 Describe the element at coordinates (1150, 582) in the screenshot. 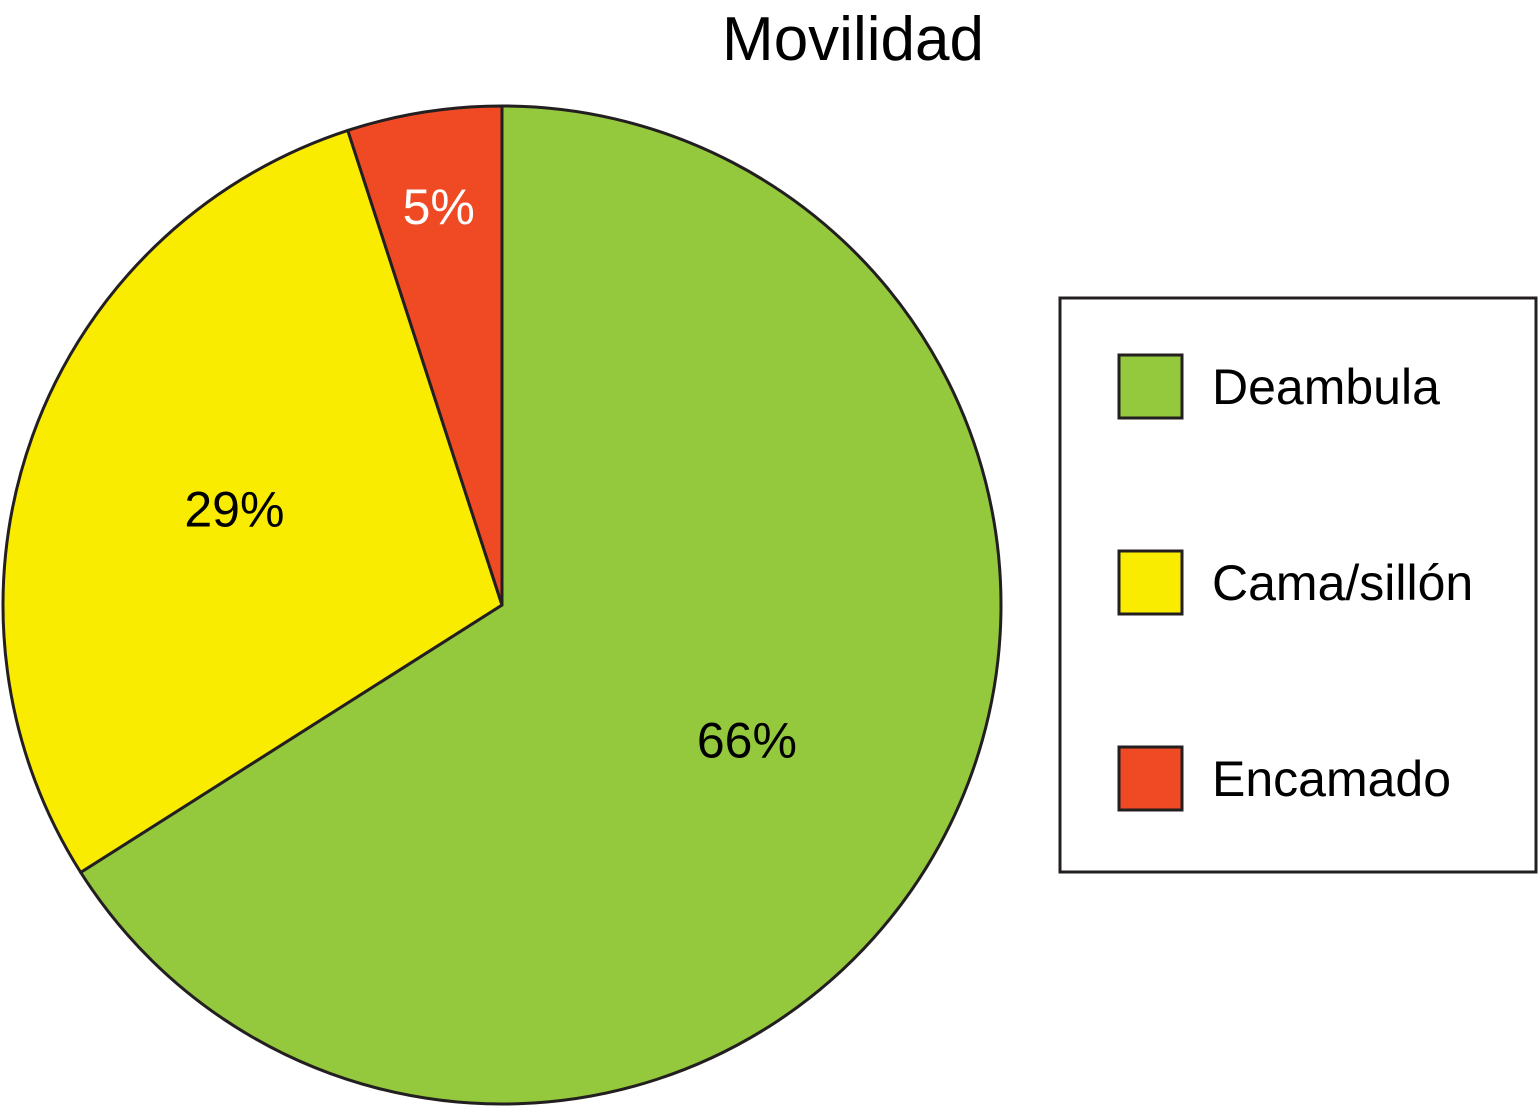

I see `legend-swatch-cama-sillon` at that location.